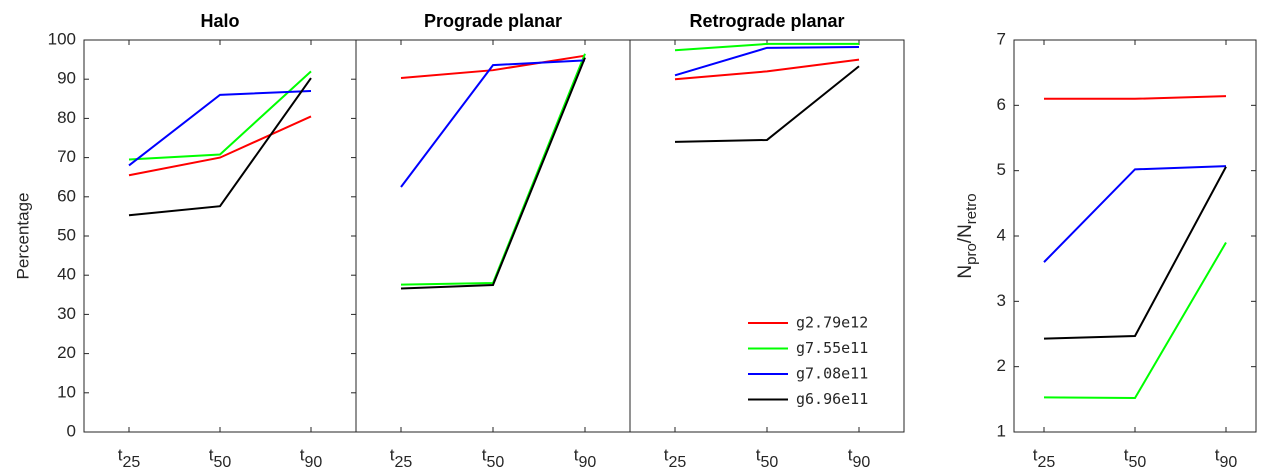  I want to click on legend-box, so click(820, 363).